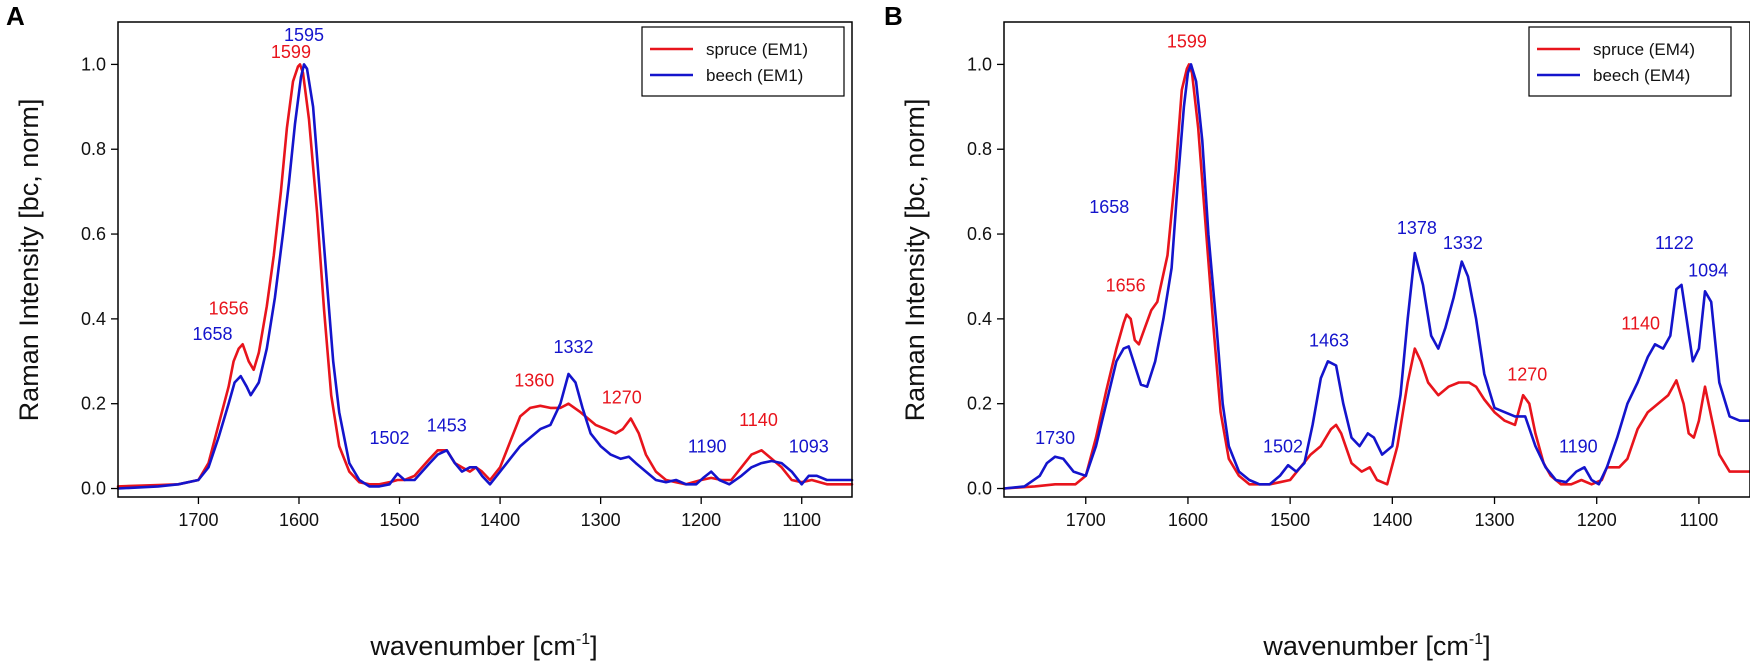  Describe the element at coordinates (1329, 340) in the screenshot. I see `panel-b-peak-label-1463-5: 1463` at that location.